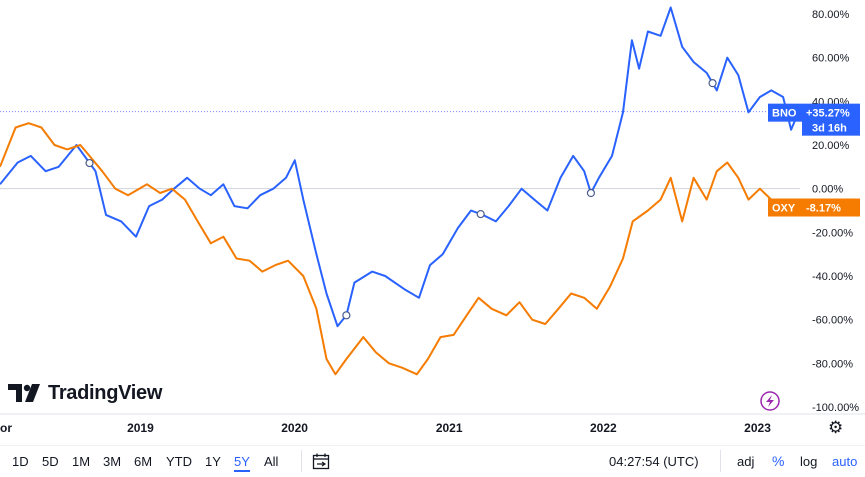 Image resolution: width=865 pixels, height=477 pixels. What do you see at coordinates (20, 461) in the screenshot?
I see `range-button-1d: 1D` at bounding box center [20, 461].